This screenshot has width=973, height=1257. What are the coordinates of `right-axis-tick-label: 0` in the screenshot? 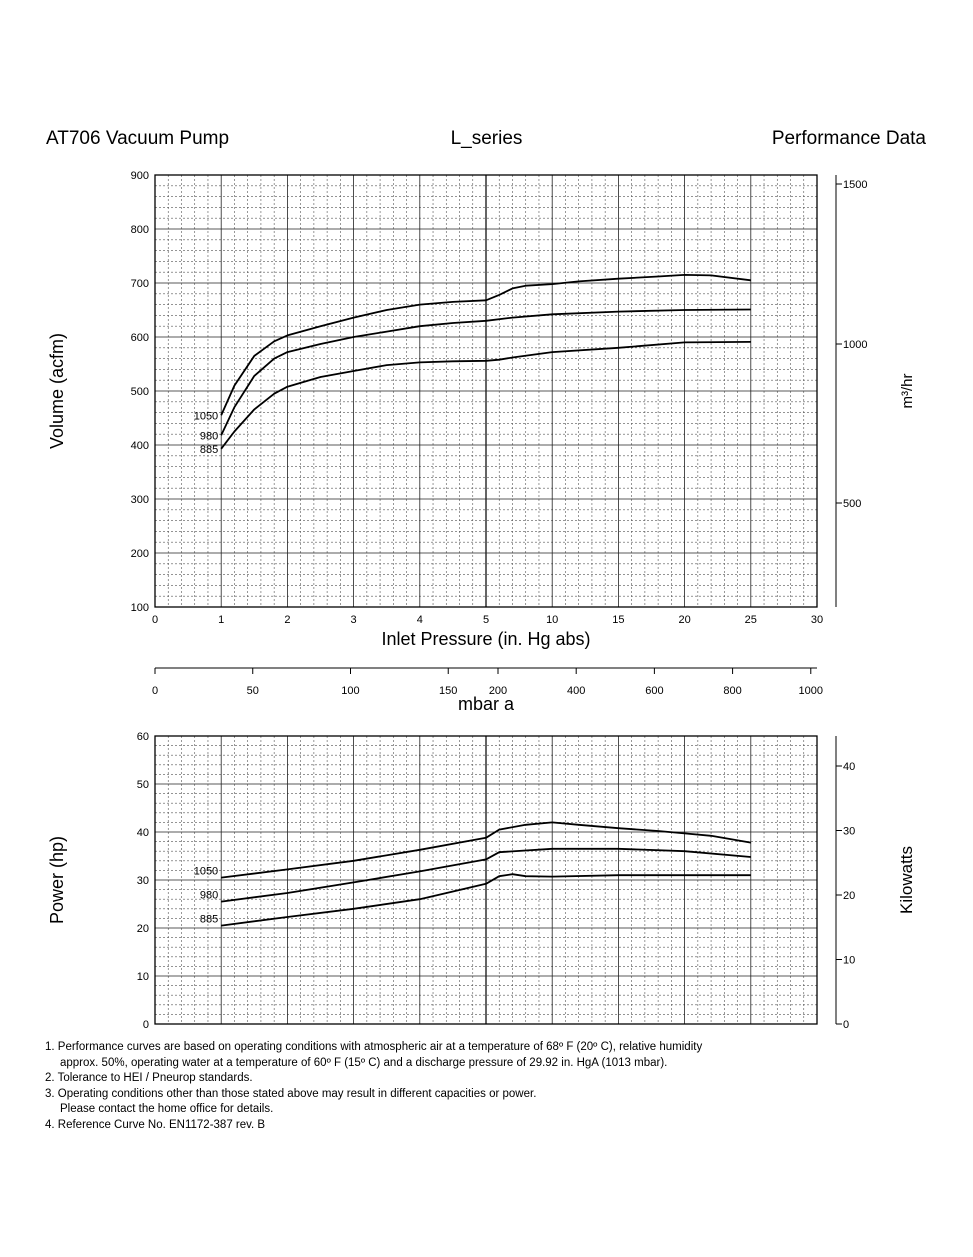 It's located at (846, 1025).